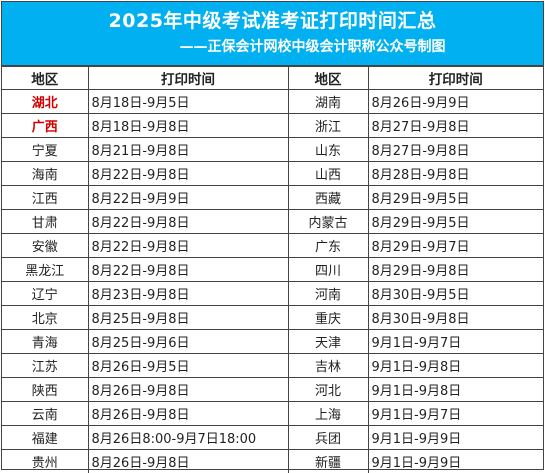 The width and height of the screenshot is (545, 473). What do you see at coordinates (45, 150) in the screenshot?
I see `region-cell: 宁夏` at bounding box center [45, 150].